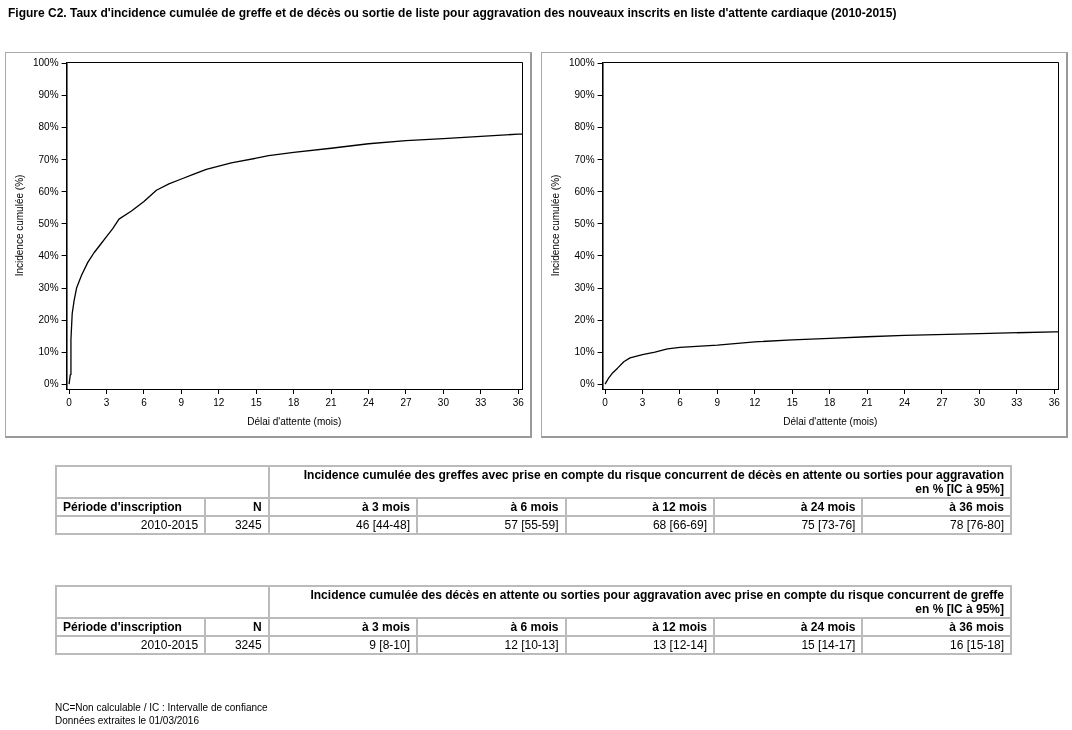 The image size is (1072, 730). What do you see at coordinates (639, 525) in the screenshot?
I see `text: 68 [66-69]` at bounding box center [639, 525].